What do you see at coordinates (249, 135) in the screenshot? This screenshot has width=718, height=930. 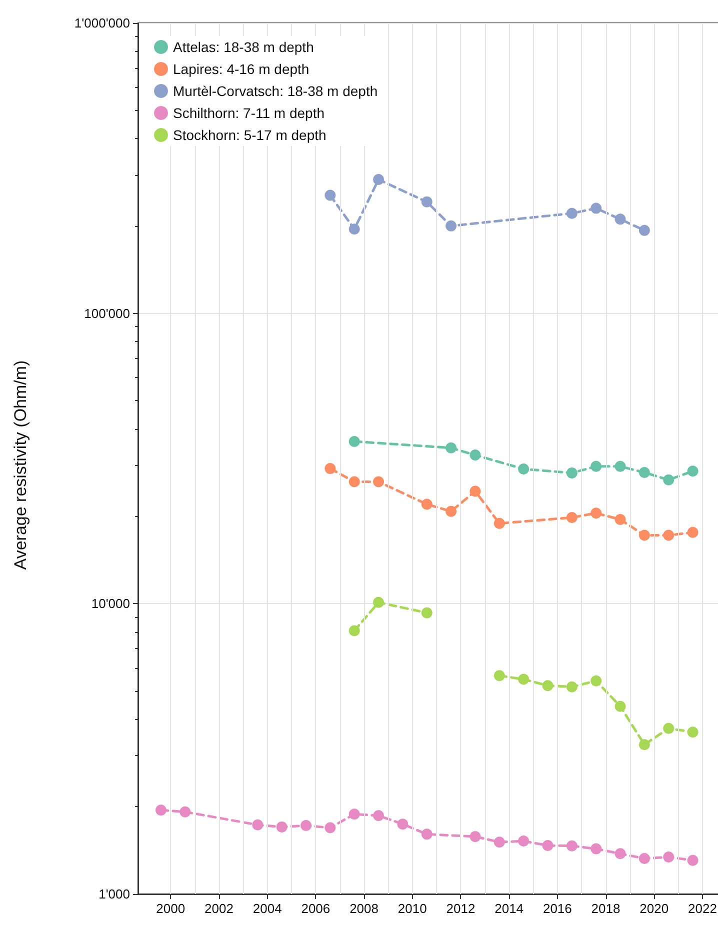 I see `legend-label: Stockhorn: 5-17 m depth` at bounding box center [249, 135].